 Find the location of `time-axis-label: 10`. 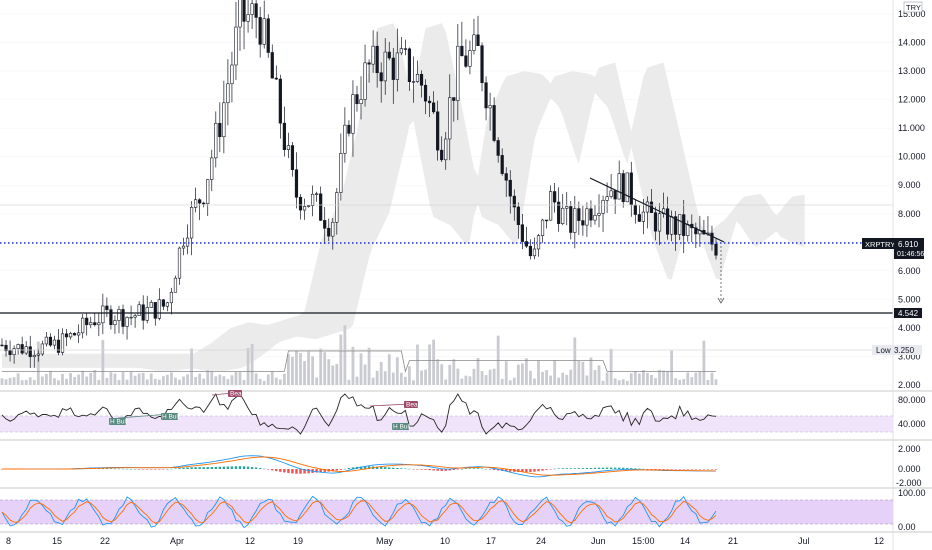

time-axis-label: 10 is located at coordinates (445, 541).